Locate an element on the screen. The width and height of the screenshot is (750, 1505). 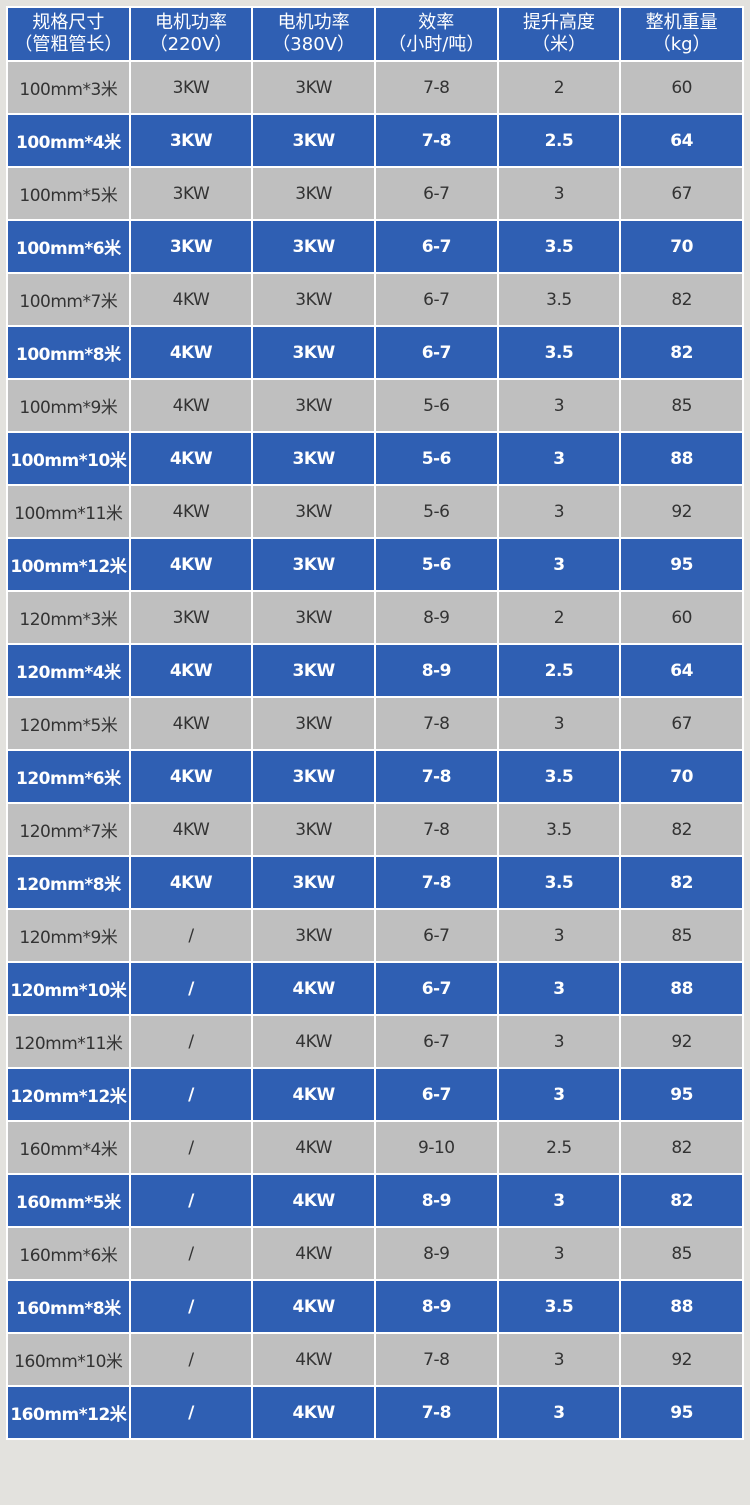
header-size: 规格尺寸 （管粗管长） is located at coordinates (68, 34).